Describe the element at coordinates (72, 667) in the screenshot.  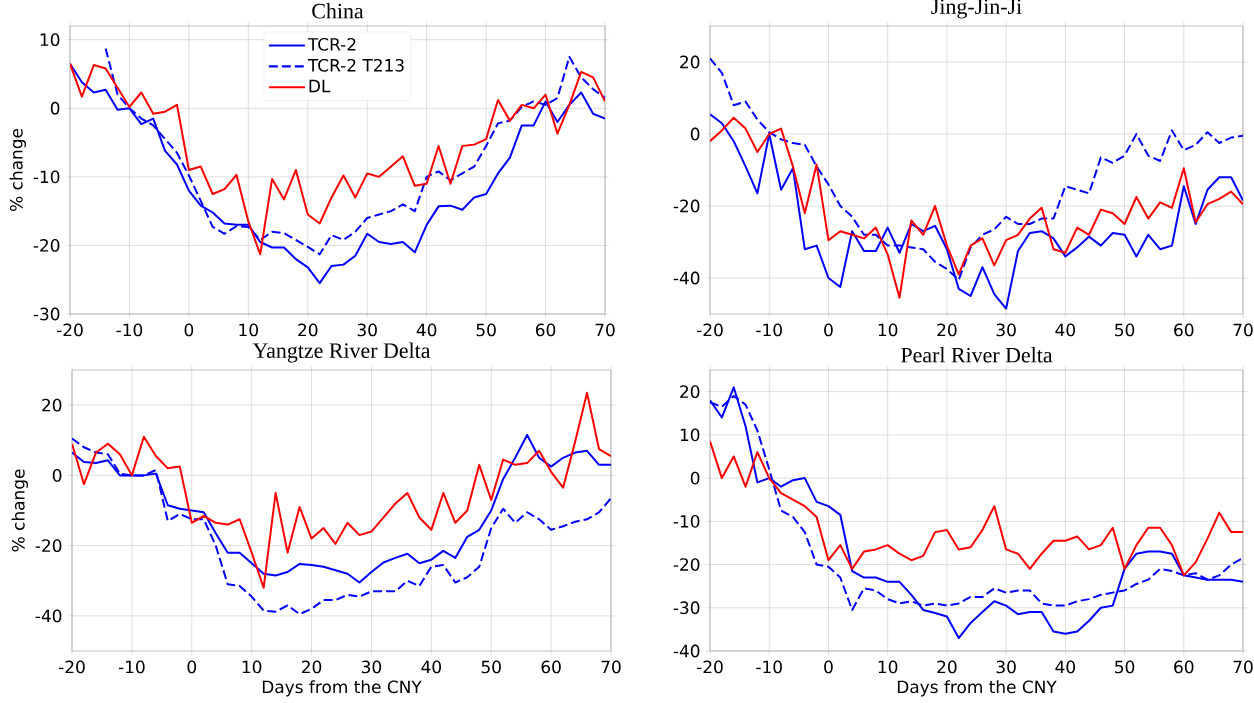
I see `x-tick-label: -20` at that location.